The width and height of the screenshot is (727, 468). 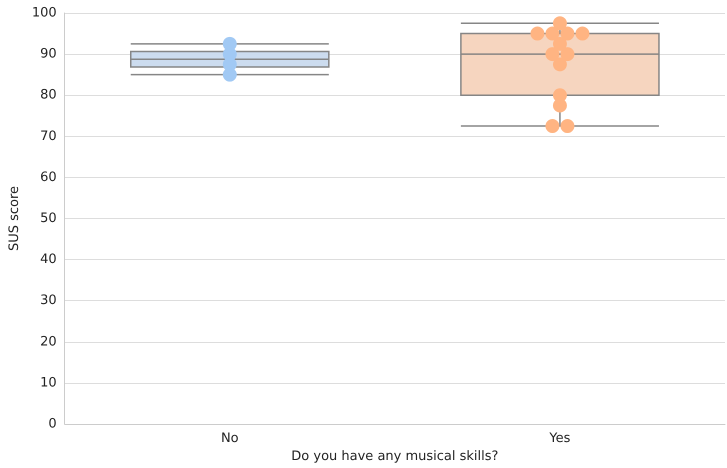 What do you see at coordinates (48, 382) in the screenshot?
I see `y-tick-label: 10` at bounding box center [48, 382].